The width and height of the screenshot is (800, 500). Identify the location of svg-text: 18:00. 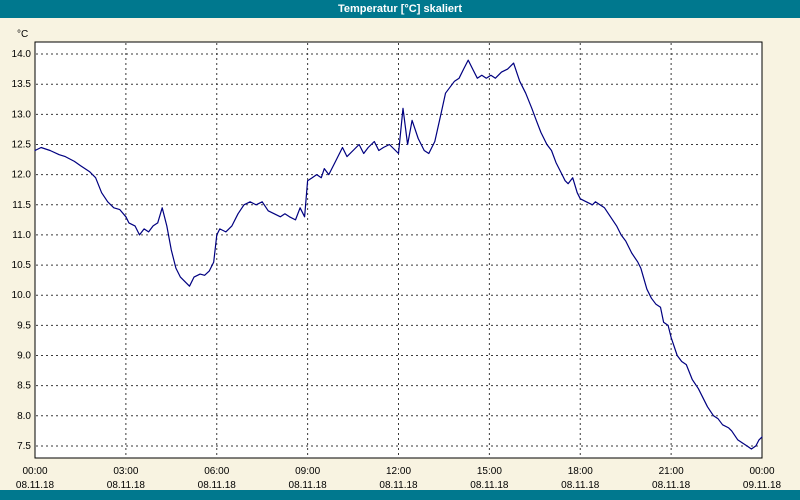
(580, 471).